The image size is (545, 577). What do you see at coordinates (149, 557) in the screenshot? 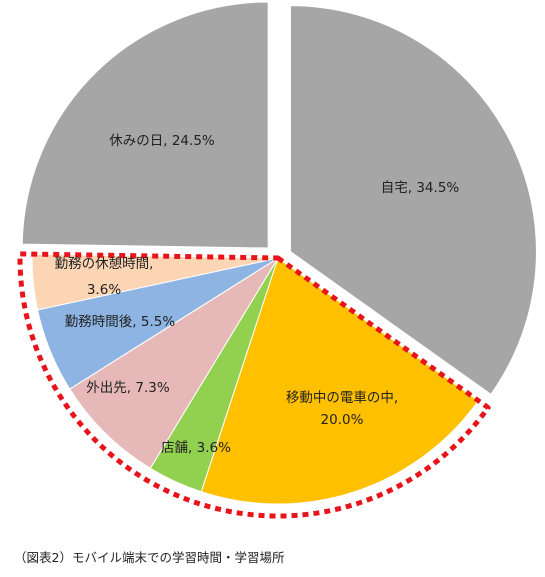
I see `figure-caption: （図表2）モバイル端末での学習時間・学習場所` at bounding box center [149, 557].